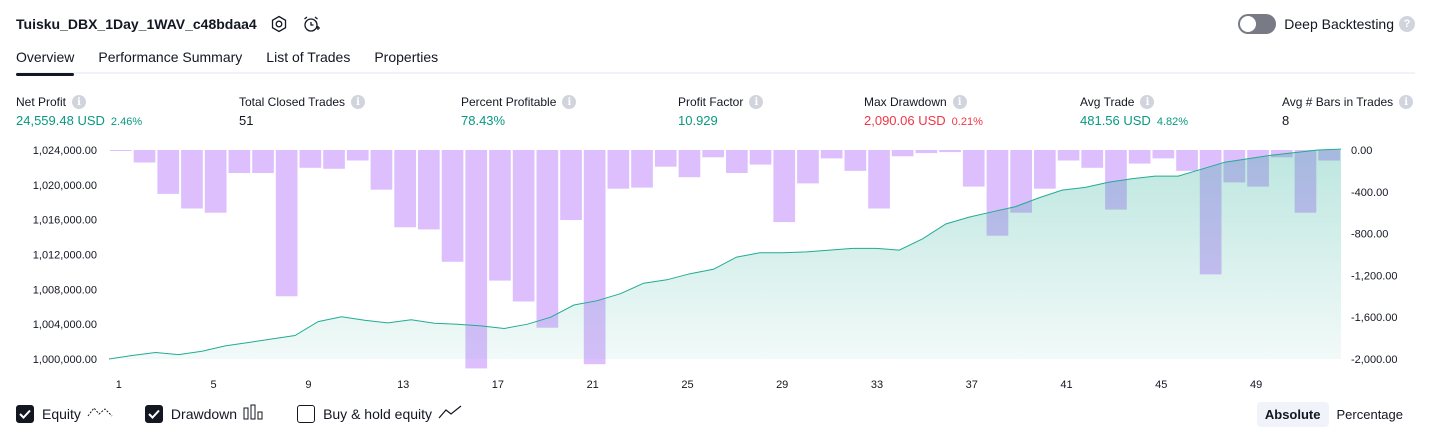 This screenshot has width=1431, height=438. Describe the element at coordinates (25, 414) in the screenshot. I see `equity-checkbox` at that location.